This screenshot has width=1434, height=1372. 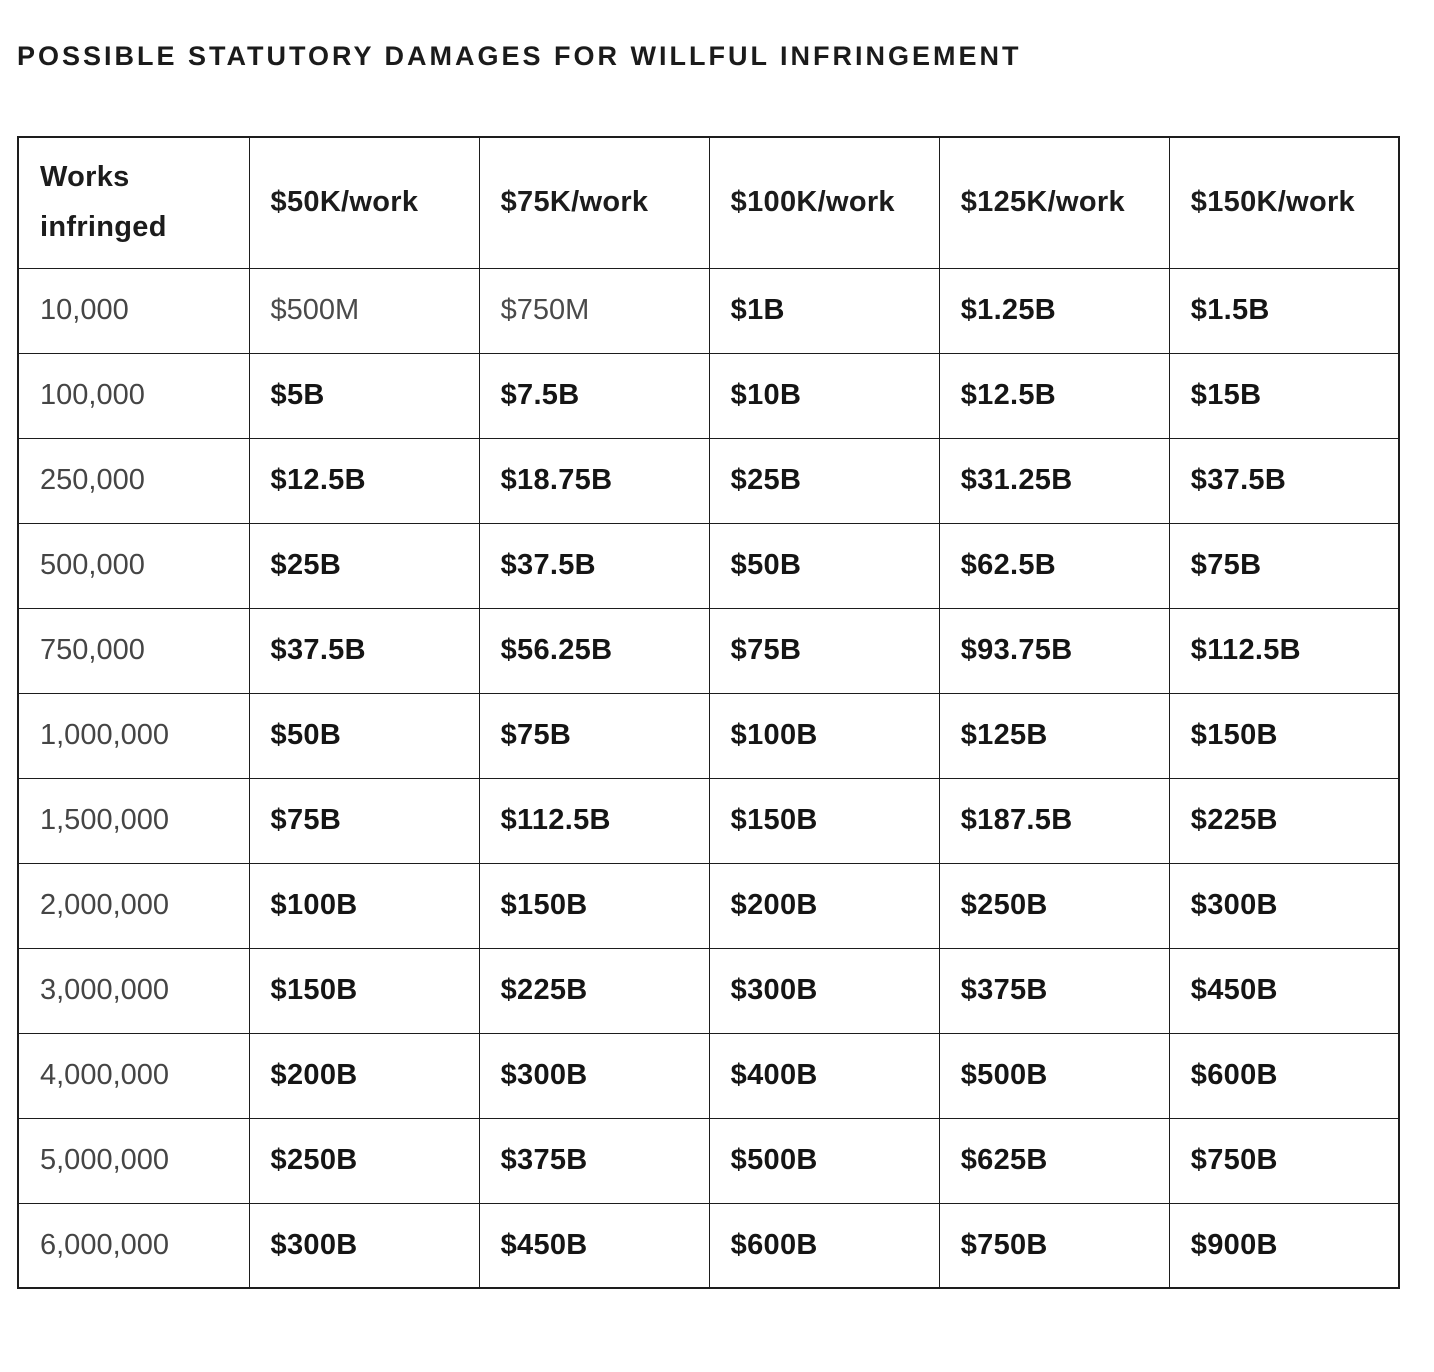 I want to click on damages-value-cell: $15B, so click(x=1284, y=395).